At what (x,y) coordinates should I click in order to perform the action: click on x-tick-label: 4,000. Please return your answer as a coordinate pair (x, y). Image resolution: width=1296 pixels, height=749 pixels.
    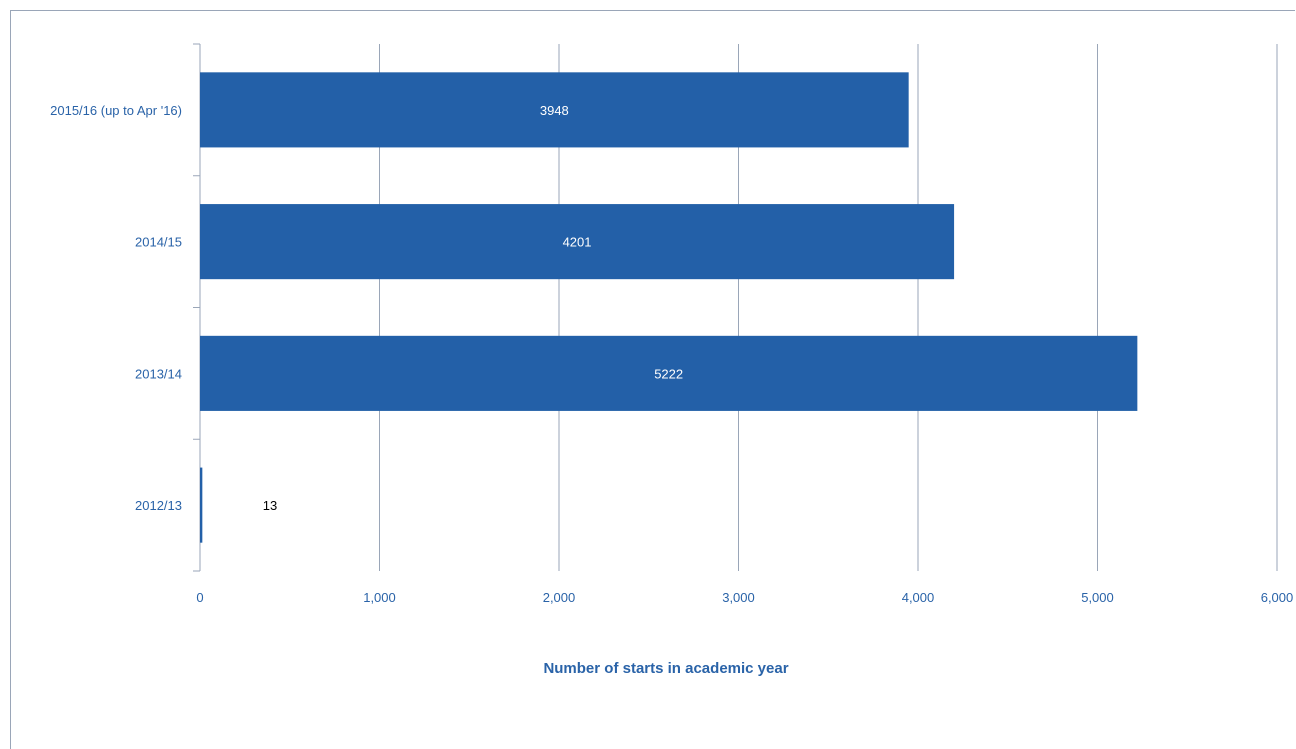
    Looking at the image, I should click on (918, 597).